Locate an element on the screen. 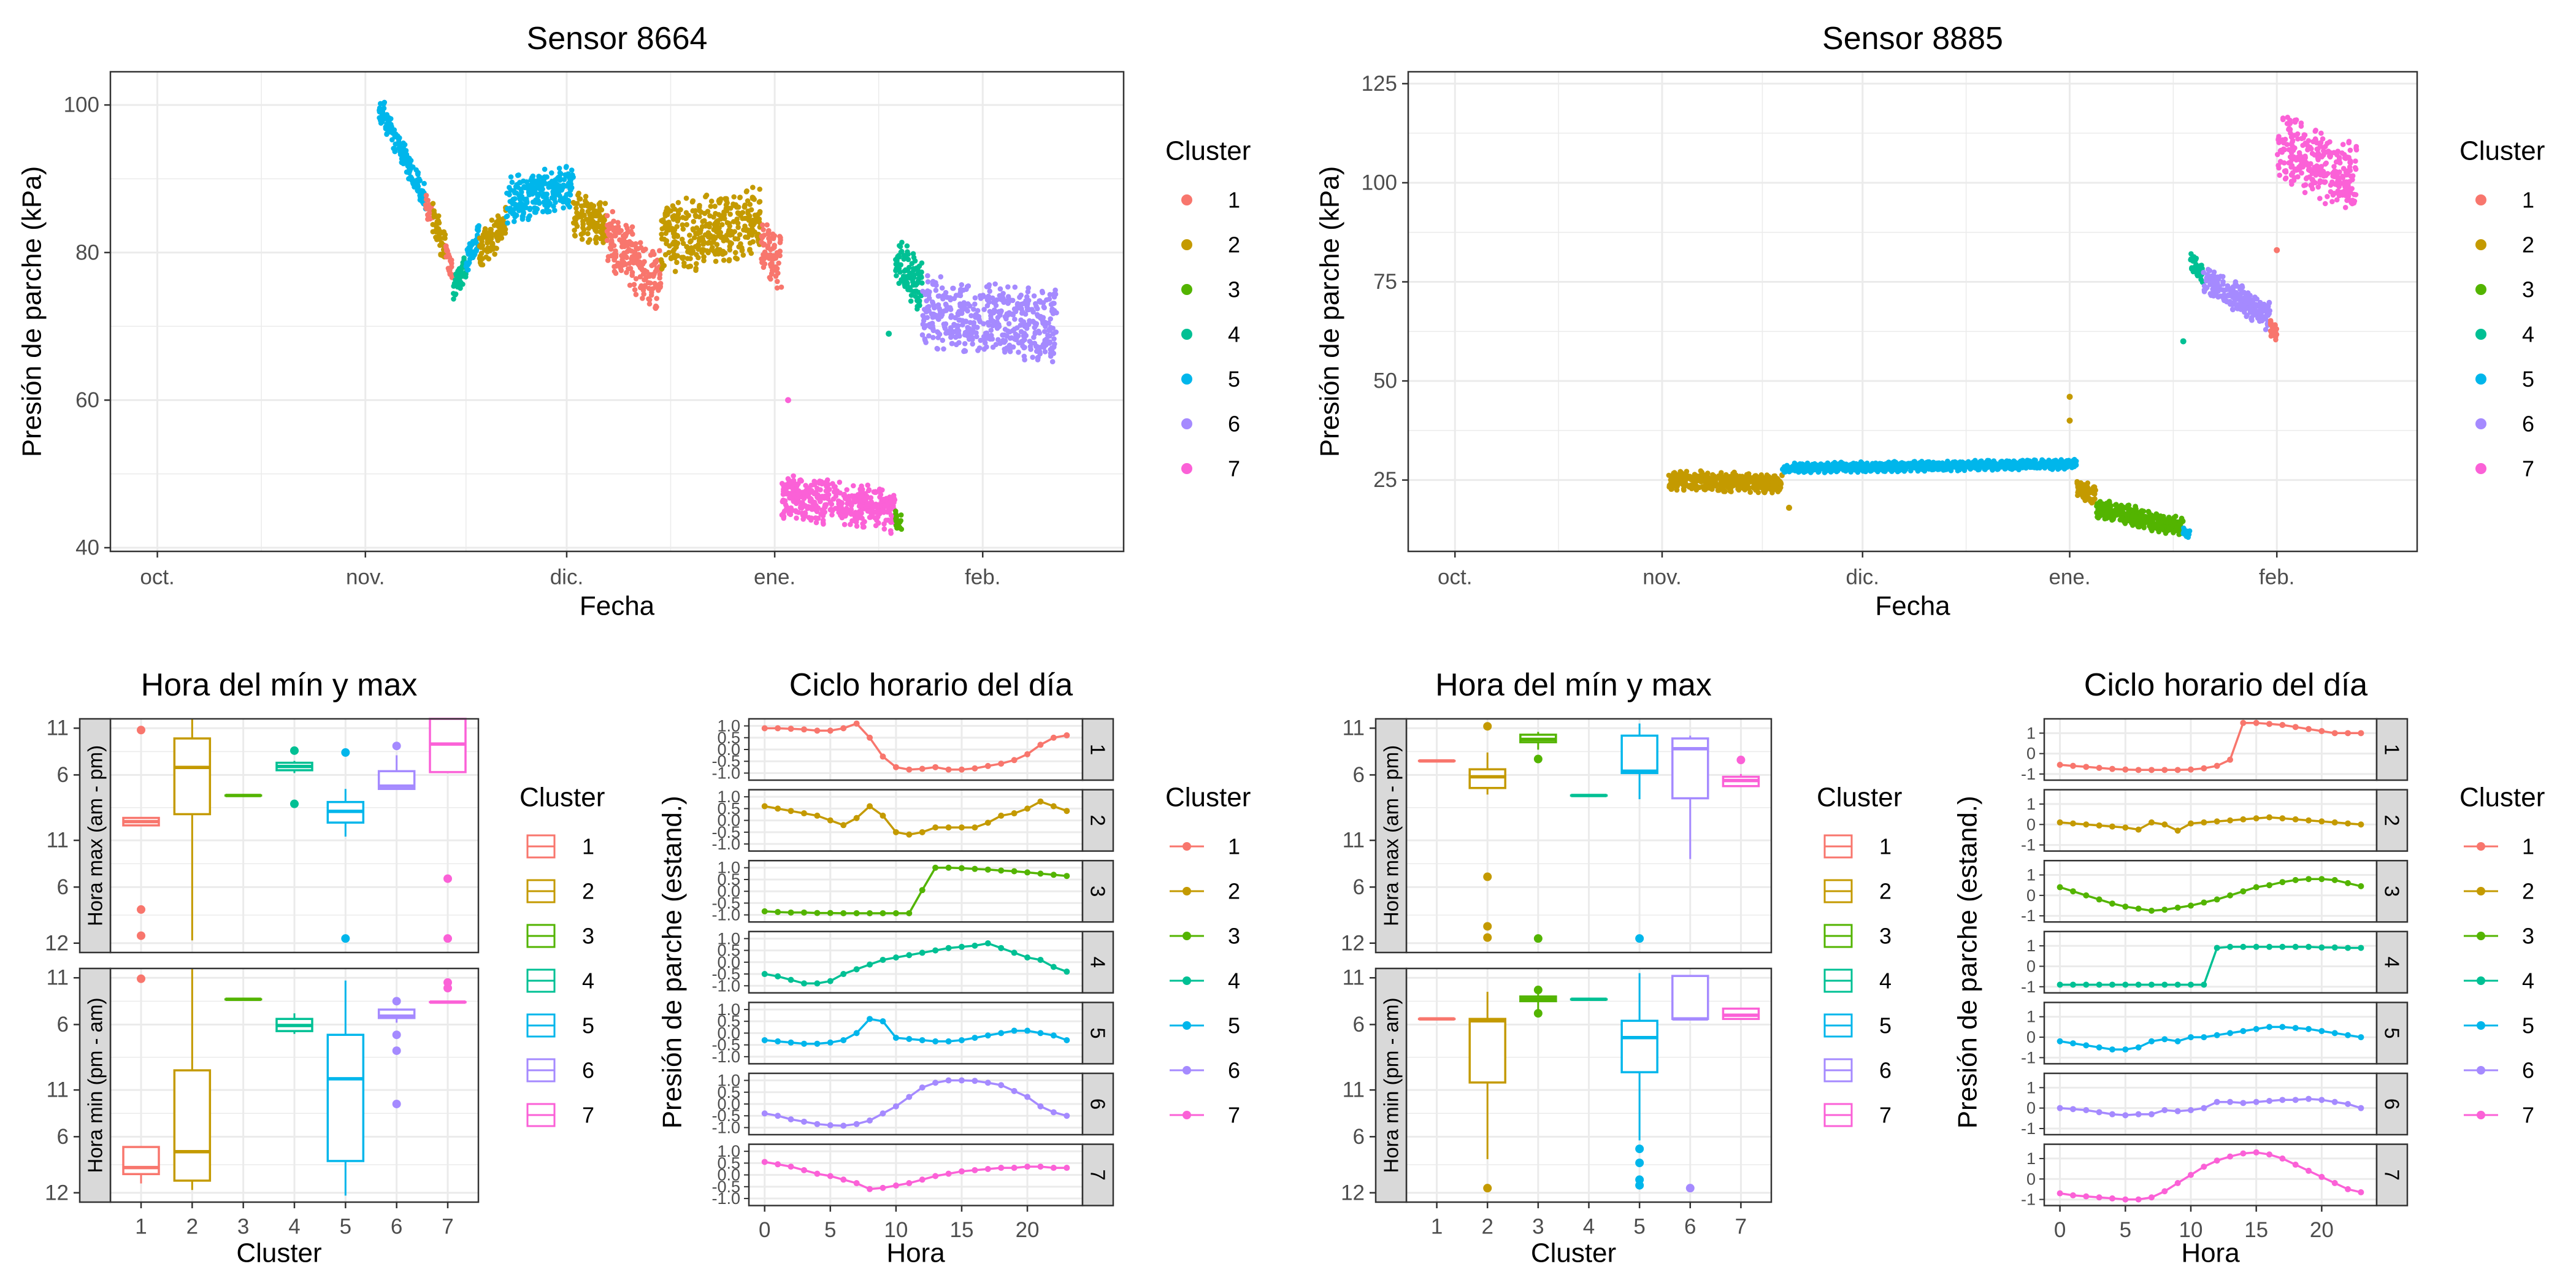  legend-key-point is located at coordinates (1186, 334).